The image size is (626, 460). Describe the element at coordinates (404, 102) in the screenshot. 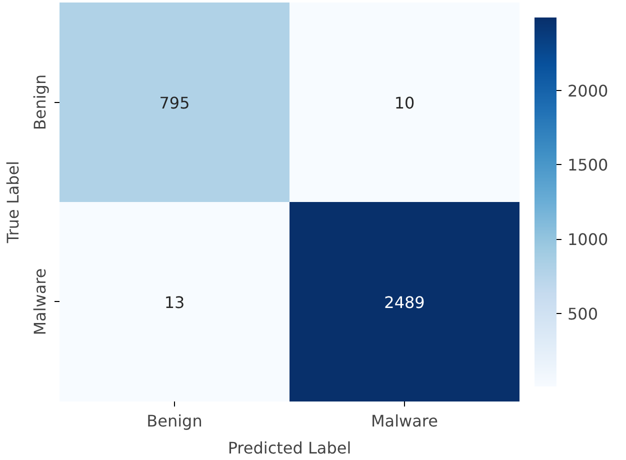

I see `data-label: 10` at that location.